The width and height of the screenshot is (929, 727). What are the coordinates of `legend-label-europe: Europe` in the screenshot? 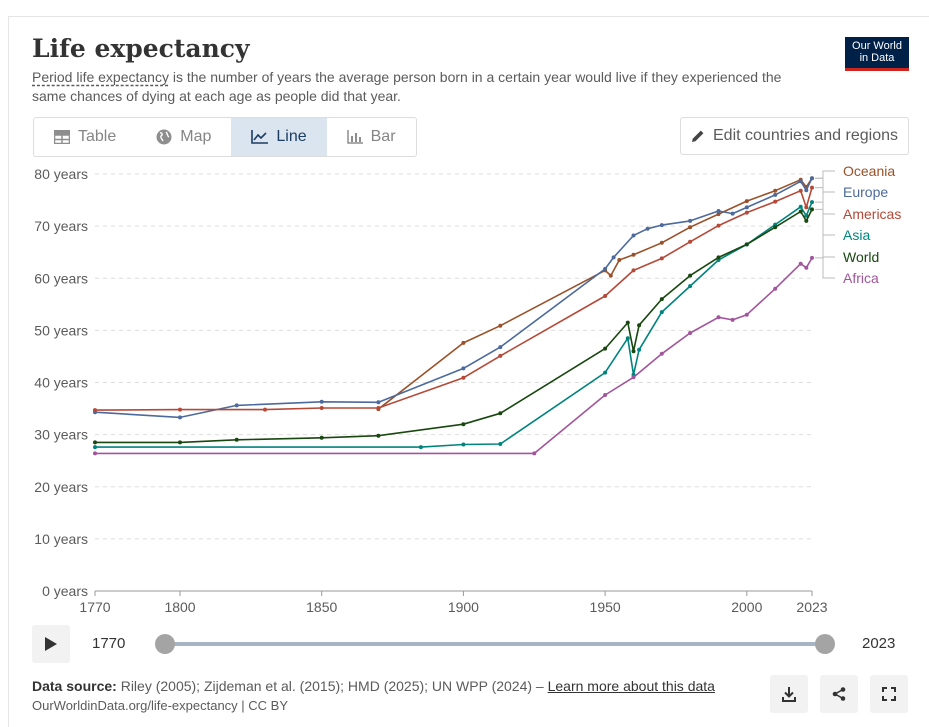 It's located at (865, 192).